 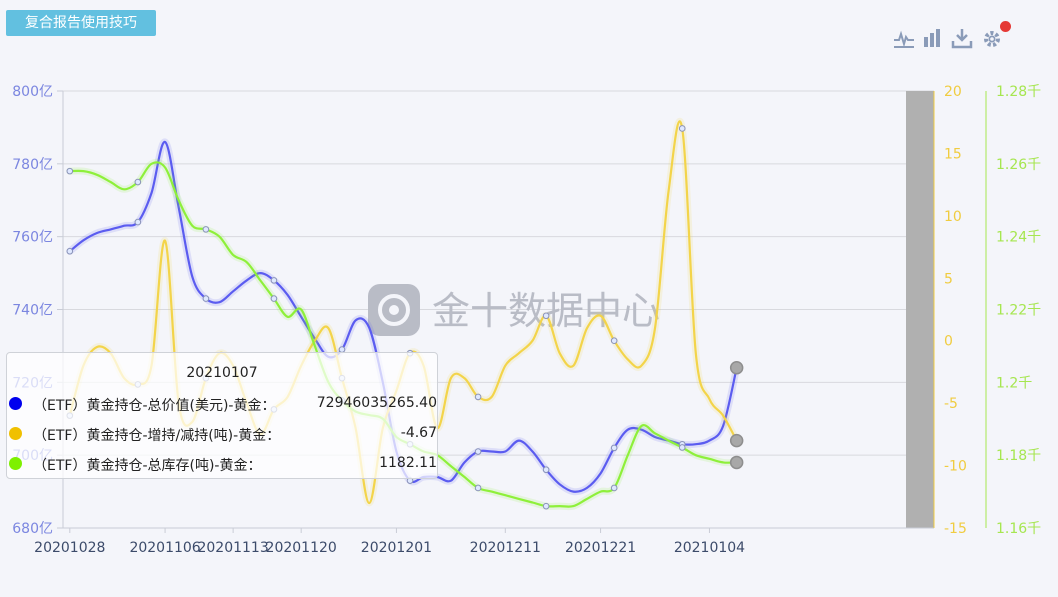 I want to click on y-left-tick-label: 740亿, so click(x=32, y=311).